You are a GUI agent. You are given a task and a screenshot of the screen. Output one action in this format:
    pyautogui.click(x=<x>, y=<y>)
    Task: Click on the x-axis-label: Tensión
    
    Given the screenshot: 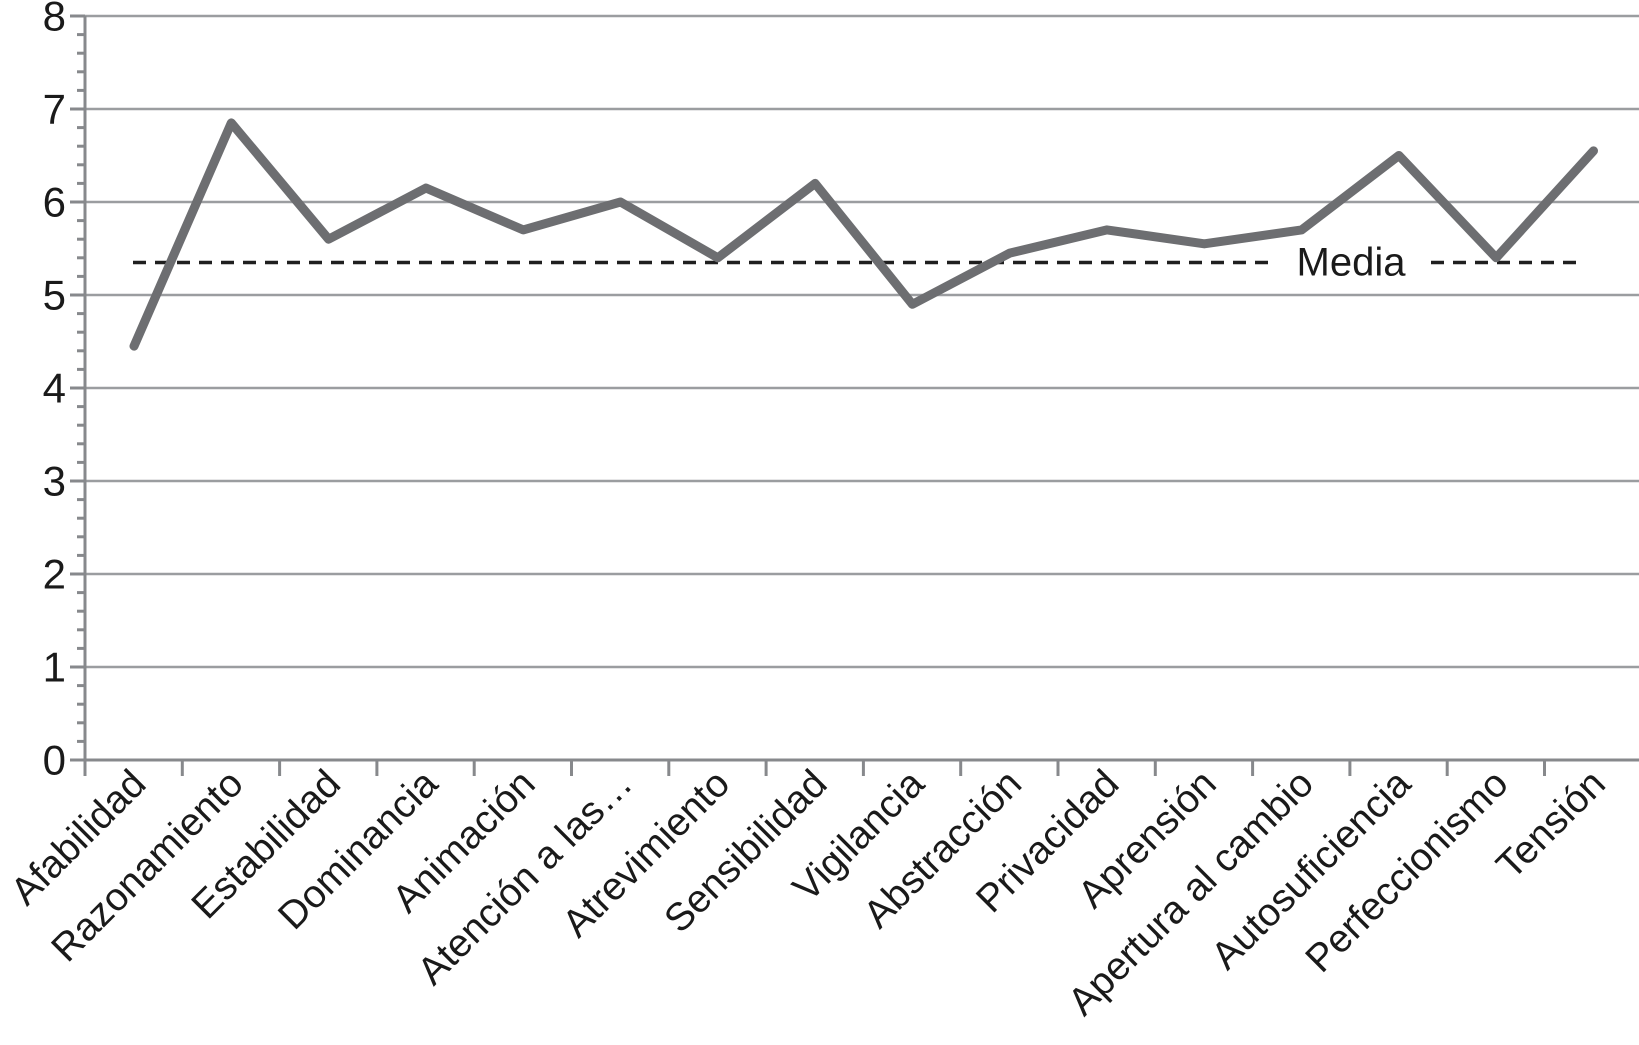 What is the action you would take?
    pyautogui.click(x=1550, y=824)
    